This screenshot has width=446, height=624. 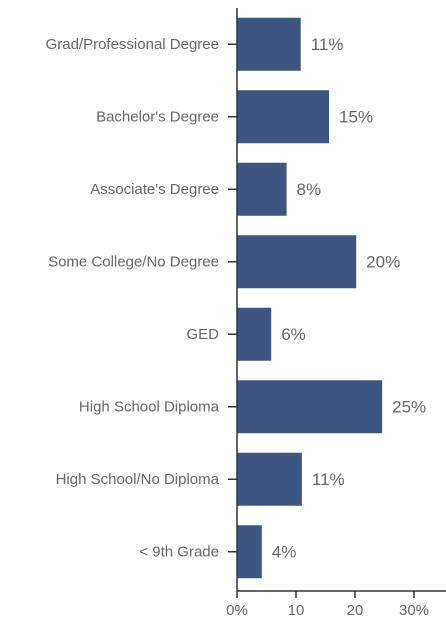 I want to click on bar-9th-grade, so click(x=249, y=552).